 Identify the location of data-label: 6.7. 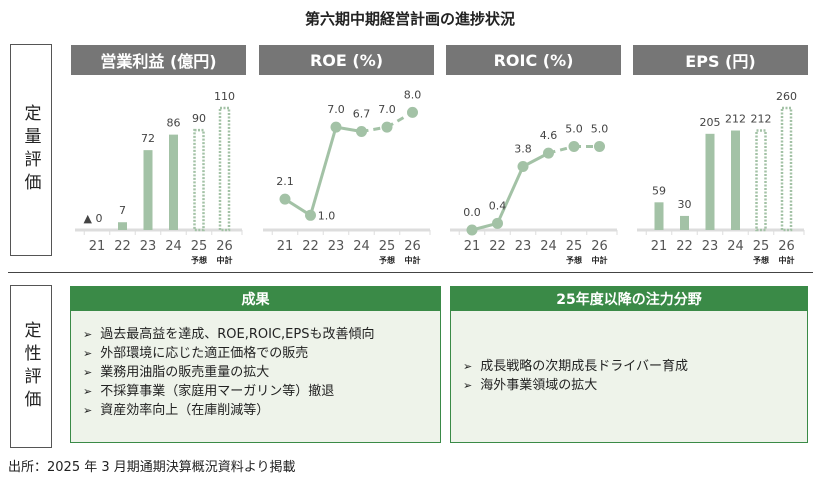
(362, 114).